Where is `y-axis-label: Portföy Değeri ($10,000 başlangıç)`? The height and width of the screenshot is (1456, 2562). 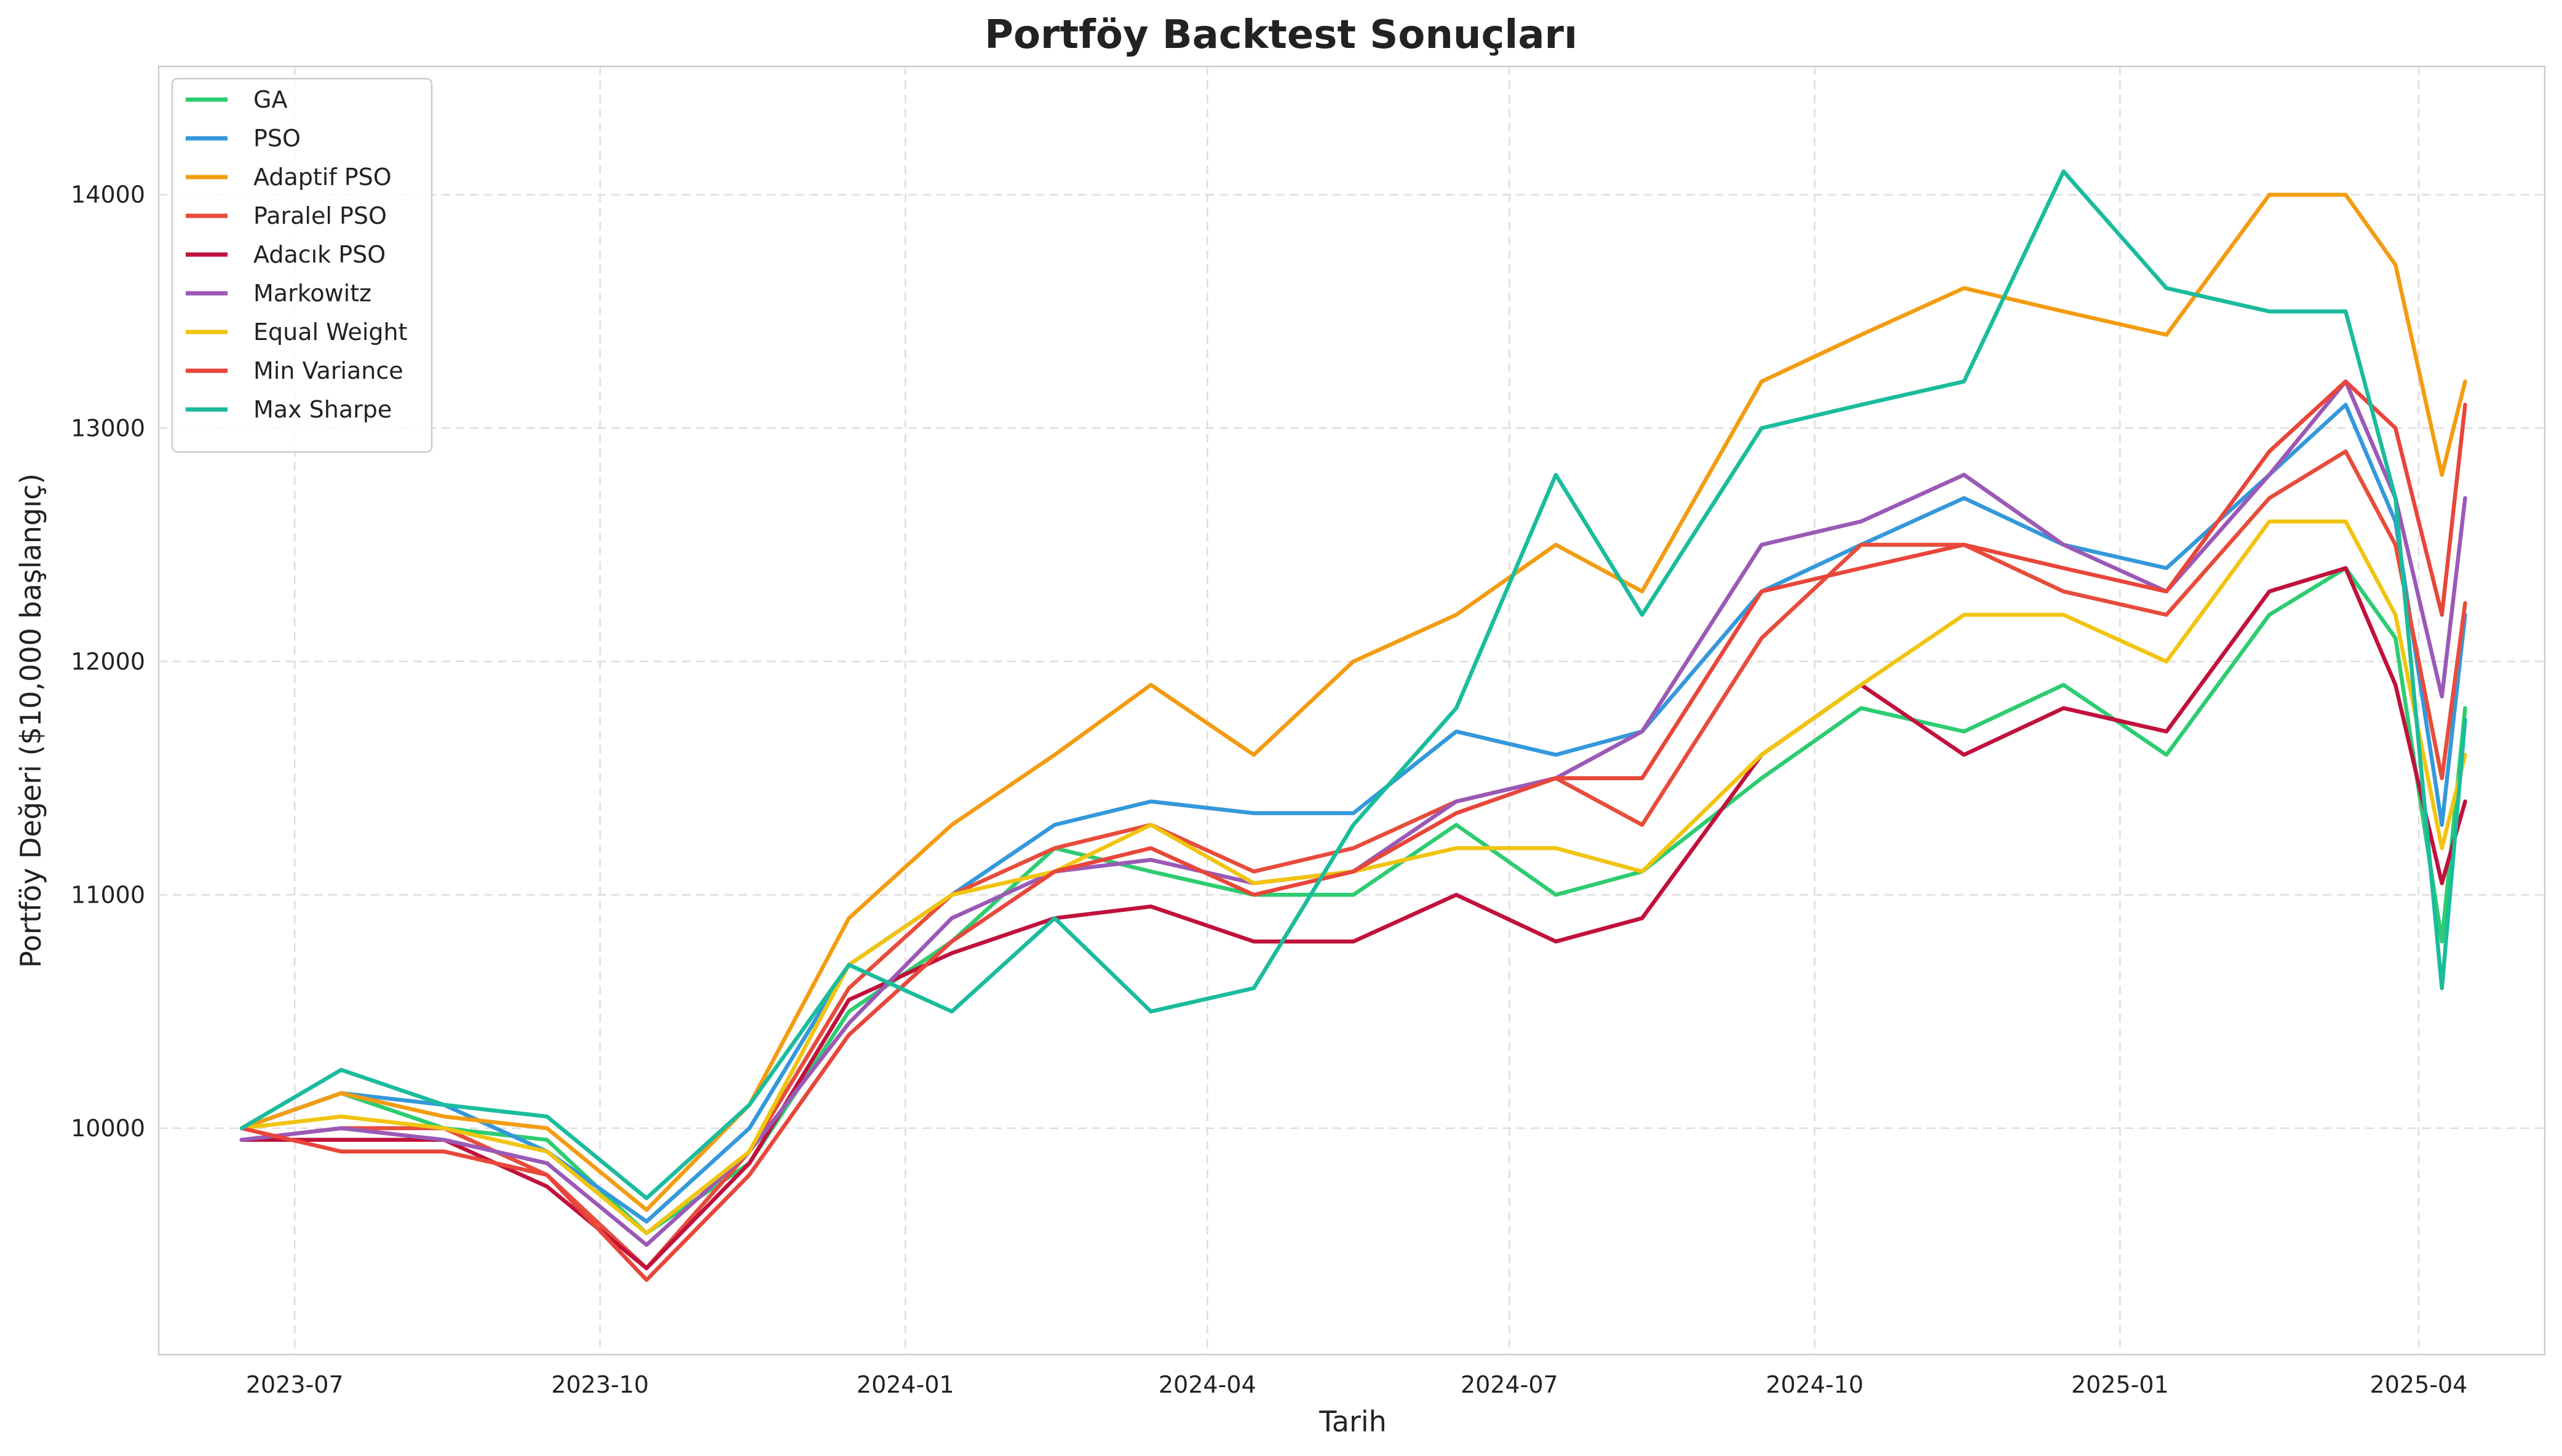 y-axis-label: Portföy Değeri ($10,000 başlangıç) is located at coordinates (31, 720).